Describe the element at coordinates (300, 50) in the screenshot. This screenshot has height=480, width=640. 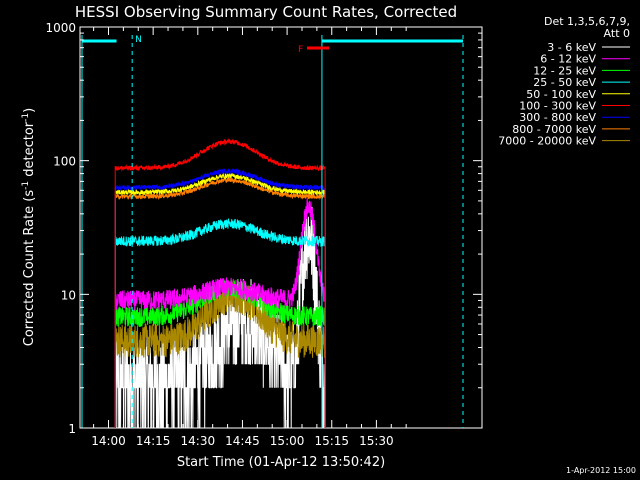
I see `flare-label: F` at that location.